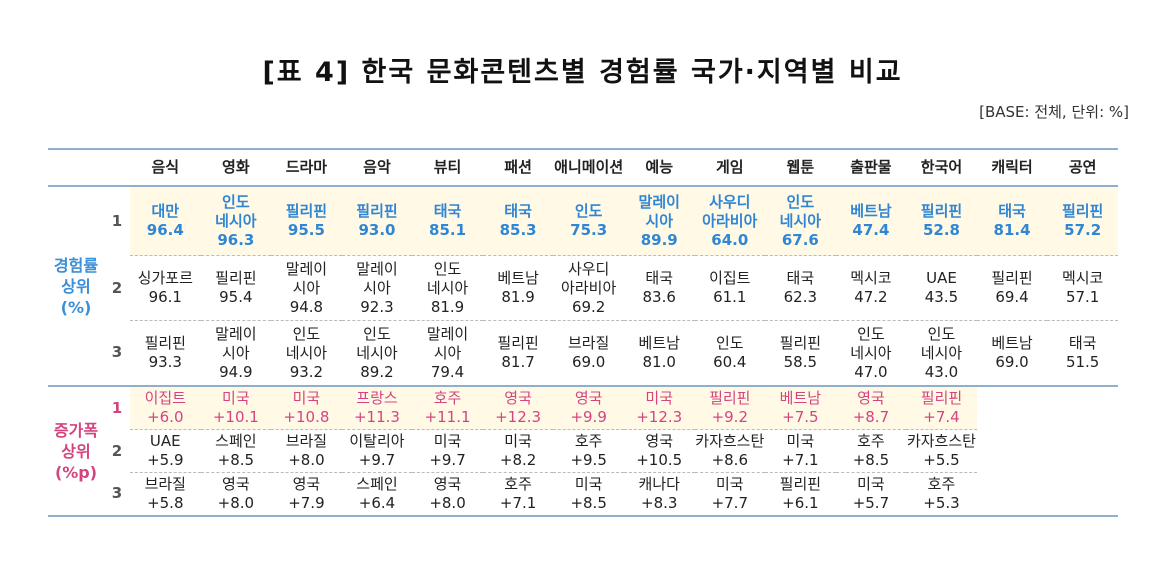 Image resolution: width=1165 pixels, height=564 pixels. I want to click on value-text: 93.0, so click(377, 230).